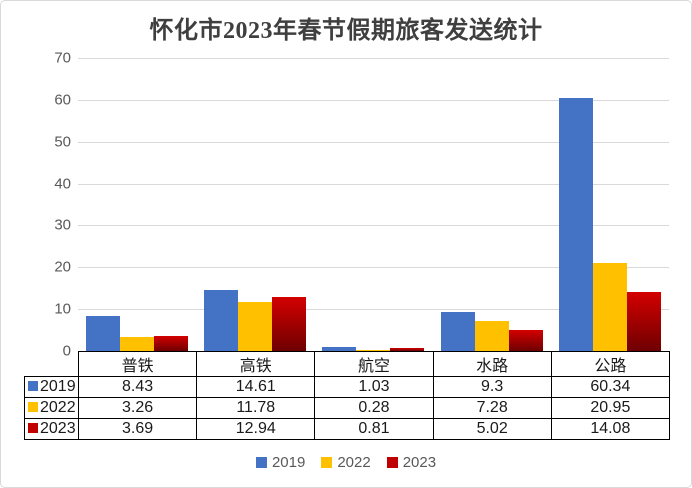  I want to click on legend-label: 2023, so click(419, 462).